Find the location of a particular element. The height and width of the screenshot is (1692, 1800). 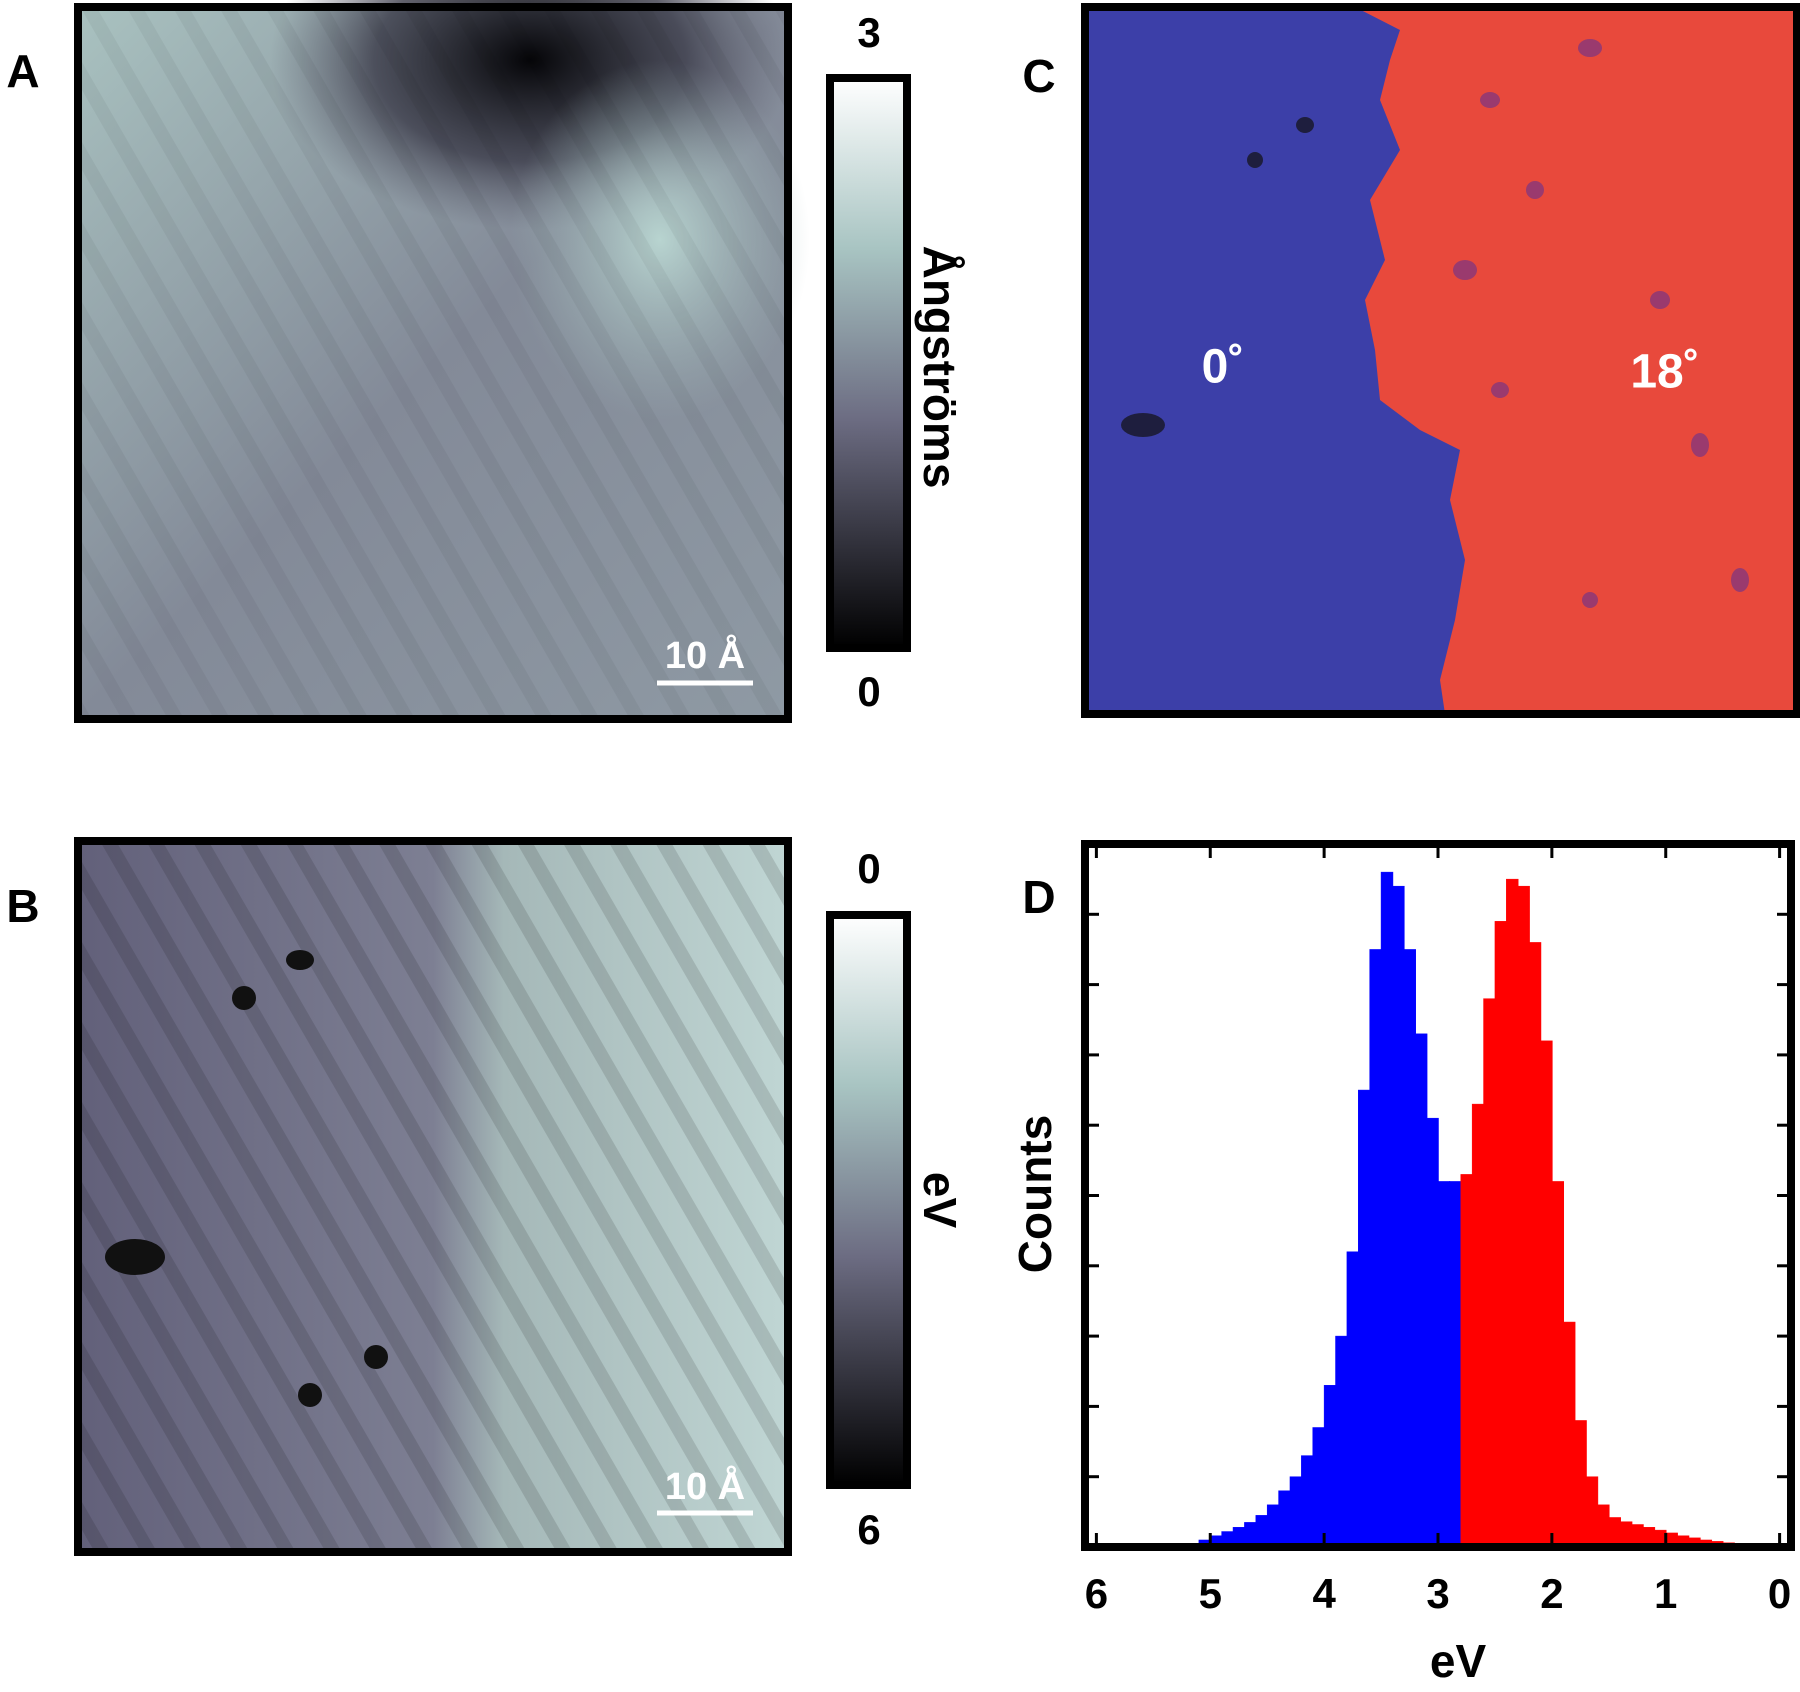

panel-label: C is located at coordinates (1038, 76).